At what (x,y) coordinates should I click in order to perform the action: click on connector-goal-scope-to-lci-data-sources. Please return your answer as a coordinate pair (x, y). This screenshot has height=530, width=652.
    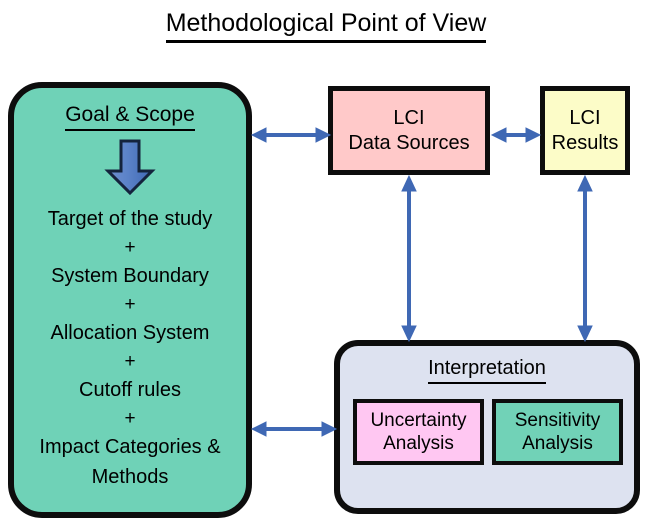
    Looking at the image, I should click on (291, 135).